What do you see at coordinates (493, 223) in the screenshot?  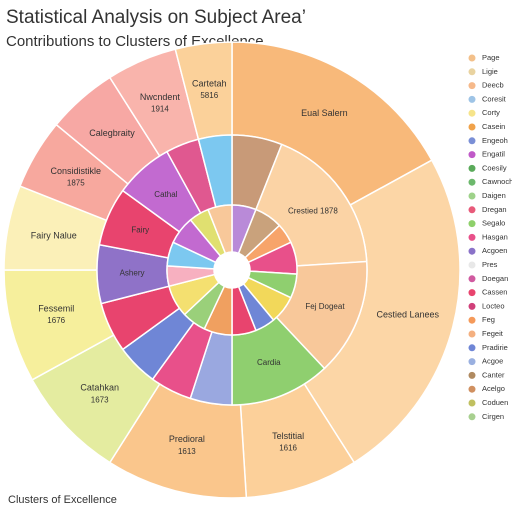 I see `legend-label: Segalo` at bounding box center [493, 223].